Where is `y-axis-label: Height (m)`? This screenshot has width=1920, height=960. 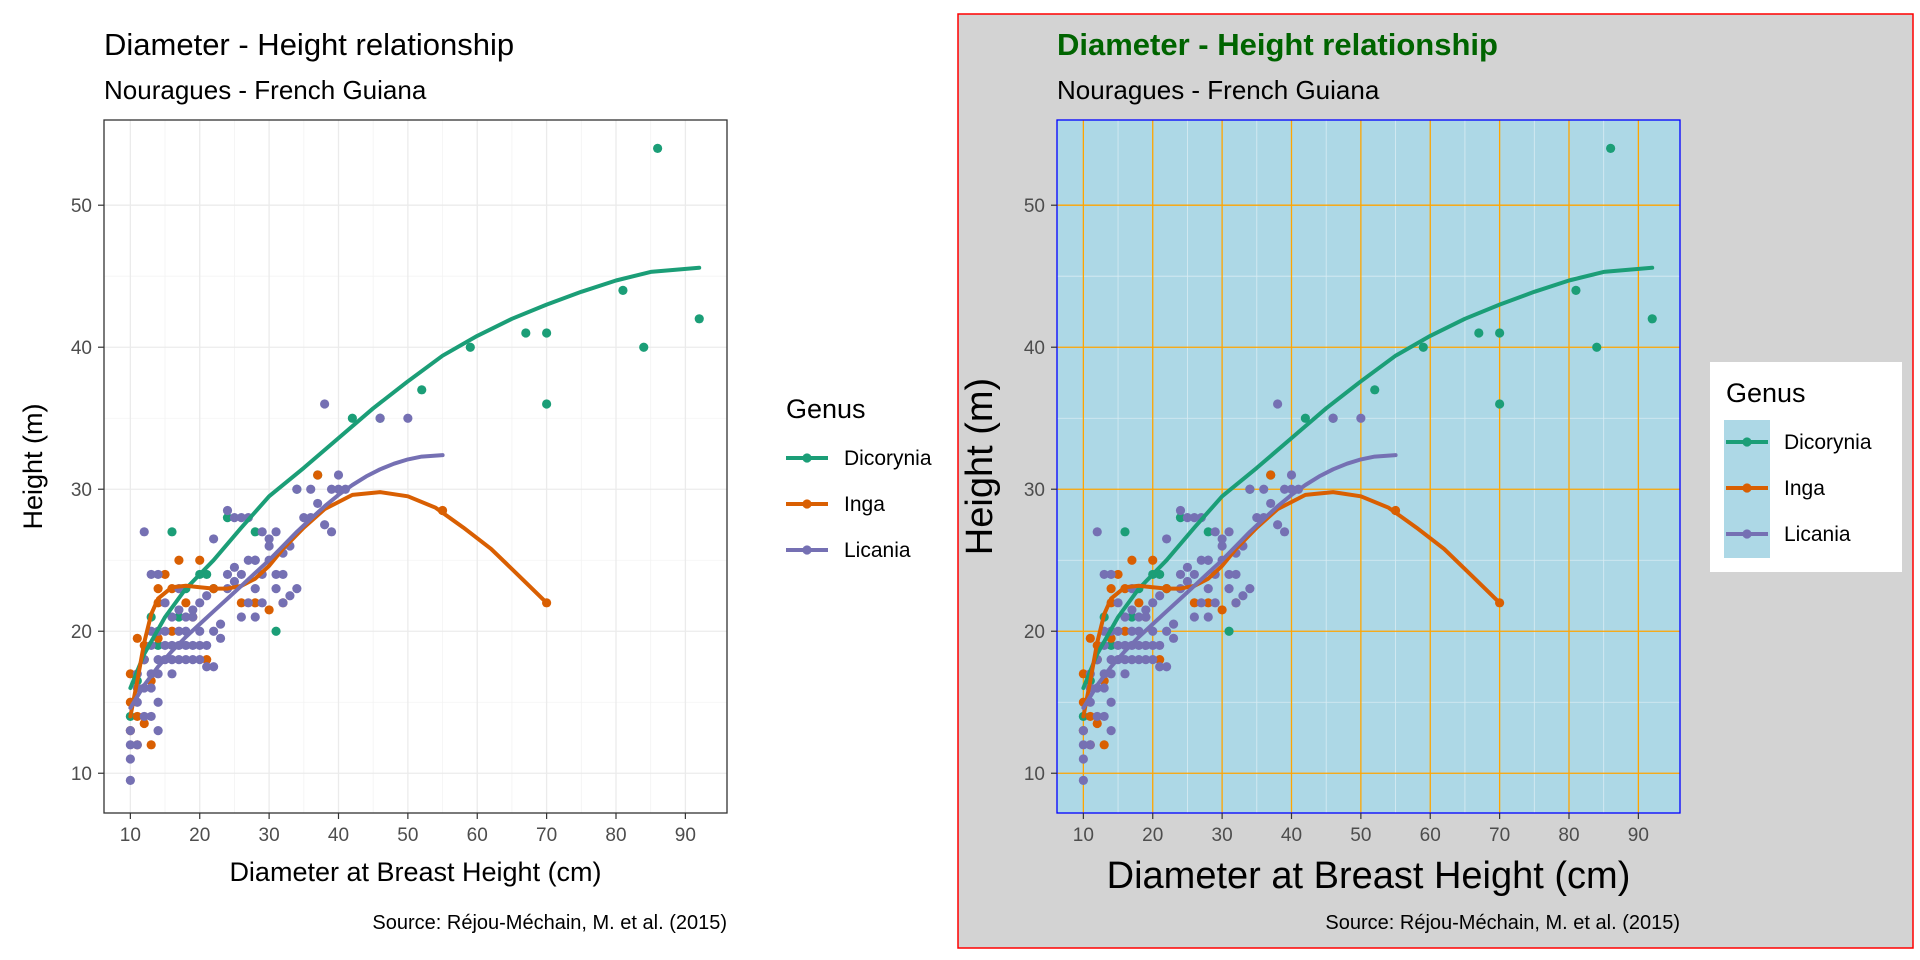
y-axis-label: Height (m) is located at coordinates (33, 466).